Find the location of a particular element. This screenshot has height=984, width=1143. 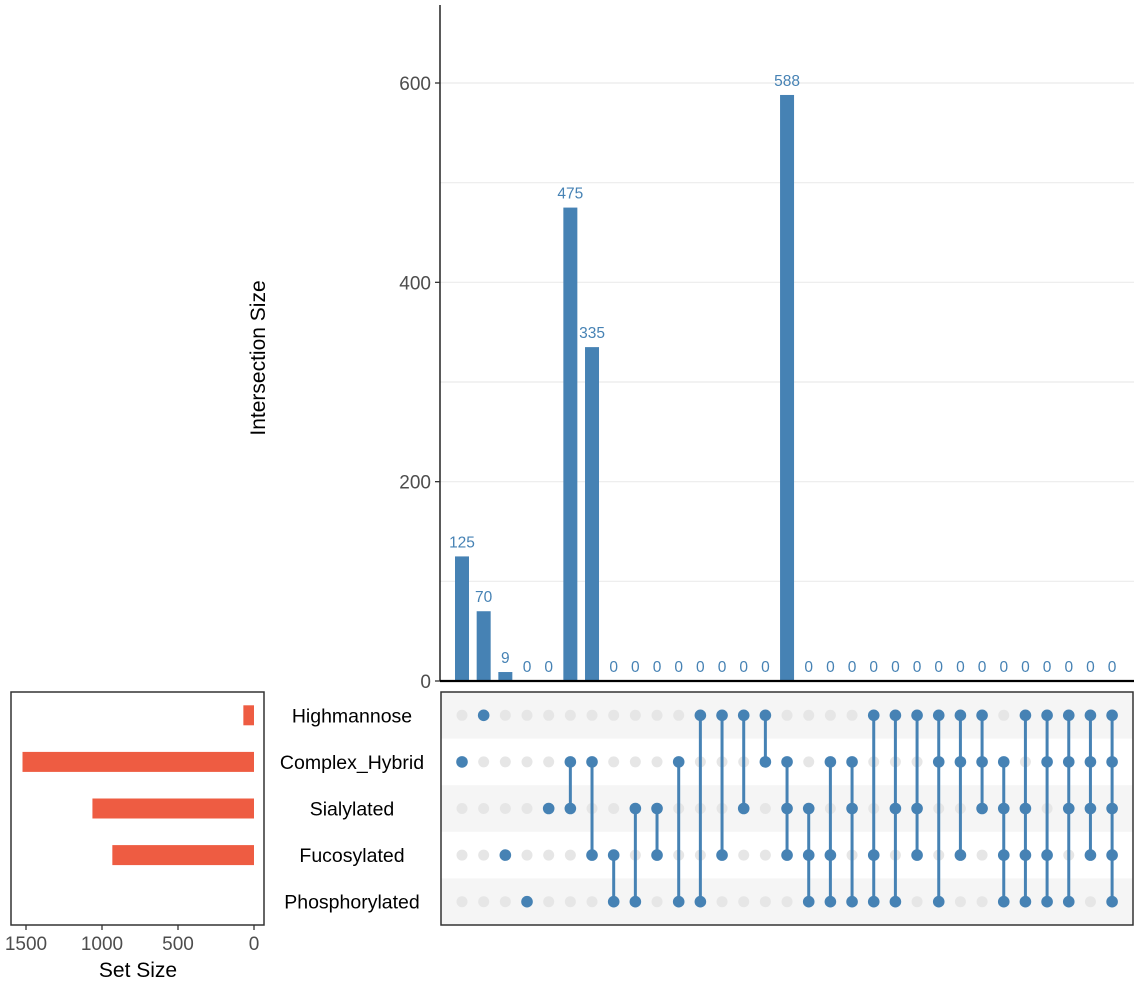

set-axis-tick-label: 500 is located at coordinates (178, 944).